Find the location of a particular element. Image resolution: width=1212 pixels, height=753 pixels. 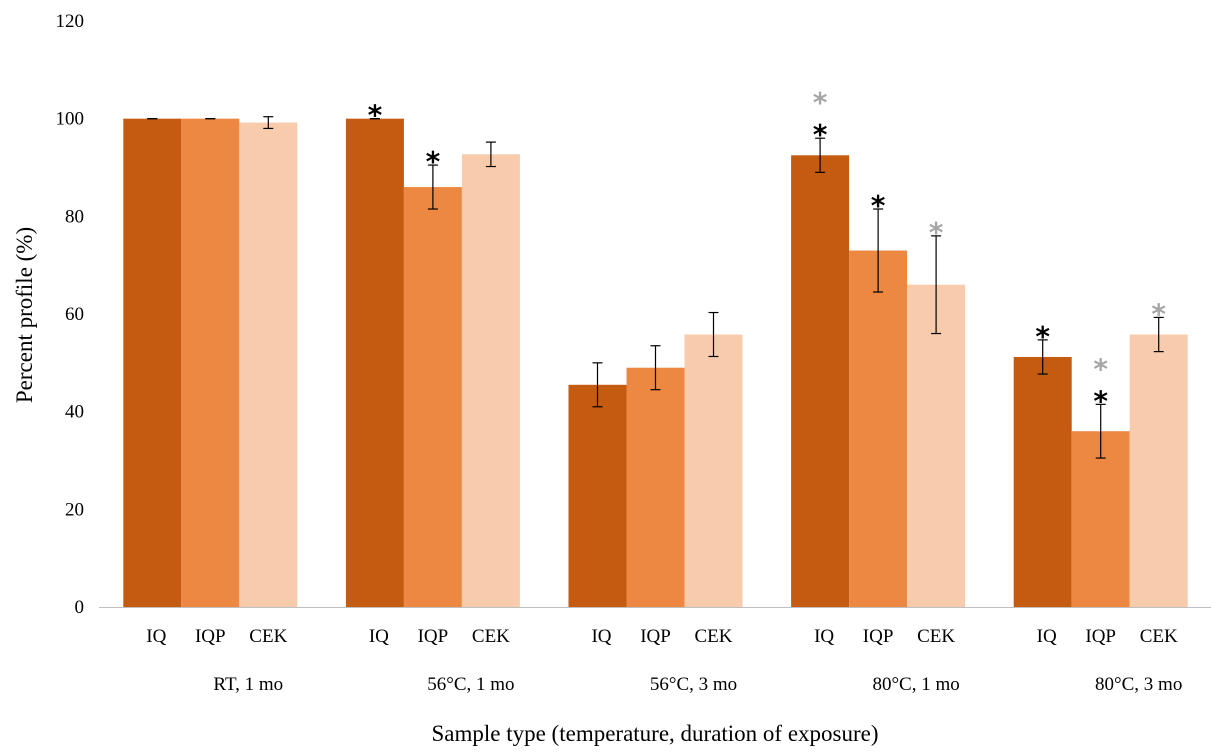

x-group-label: 56°C, 1 mo is located at coordinates (470, 684).